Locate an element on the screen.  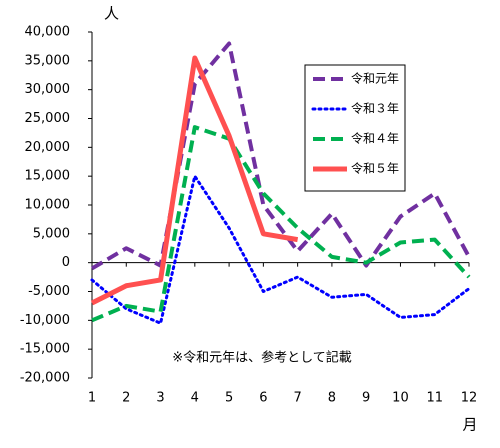
y-tick-label: 20,000 is located at coordinates (48, 147).